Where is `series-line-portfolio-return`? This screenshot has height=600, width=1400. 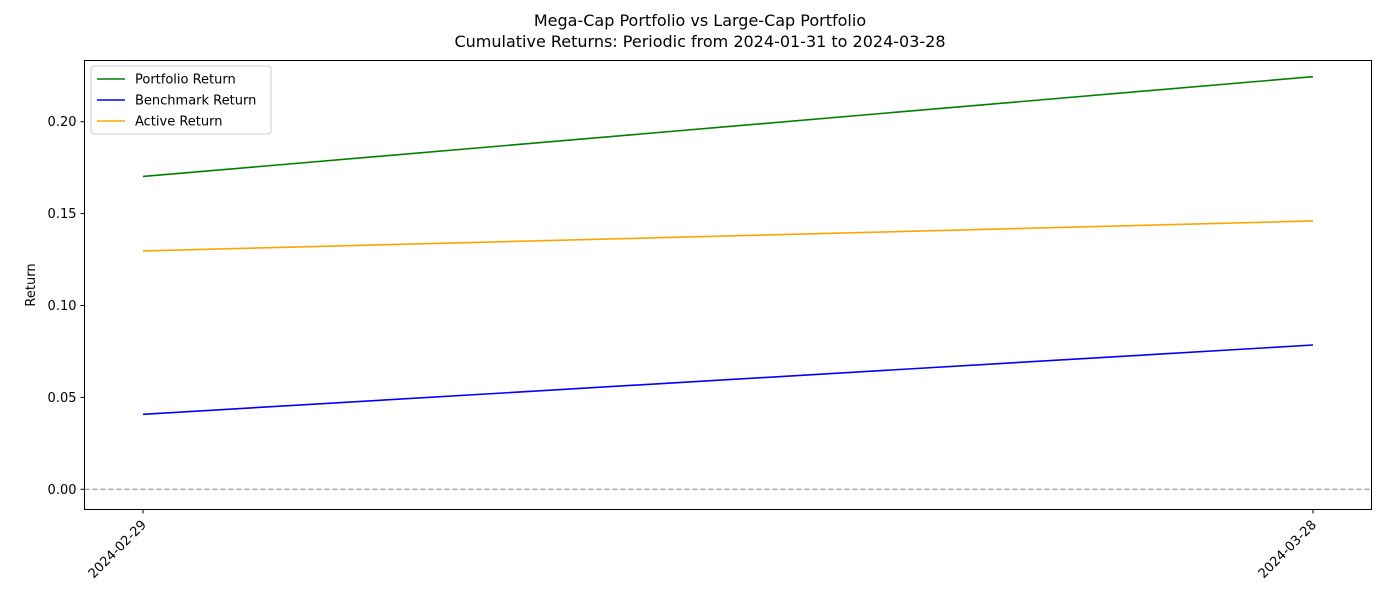 series-line-portfolio-return is located at coordinates (728, 126).